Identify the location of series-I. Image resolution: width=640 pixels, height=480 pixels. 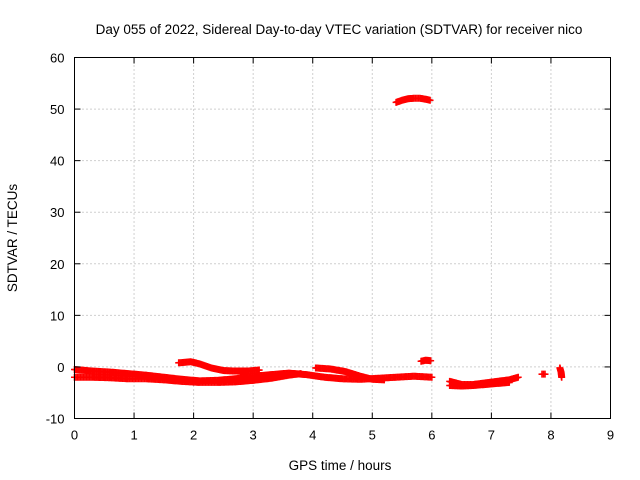
(543, 374).